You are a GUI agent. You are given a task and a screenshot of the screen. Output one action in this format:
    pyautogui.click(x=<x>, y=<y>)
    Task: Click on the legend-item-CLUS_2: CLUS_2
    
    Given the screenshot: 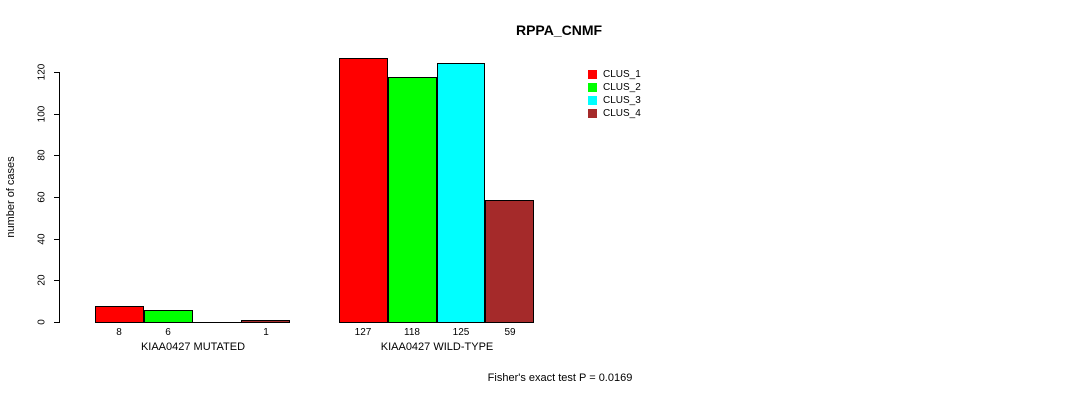 What is the action you would take?
    pyautogui.click(x=614, y=86)
    